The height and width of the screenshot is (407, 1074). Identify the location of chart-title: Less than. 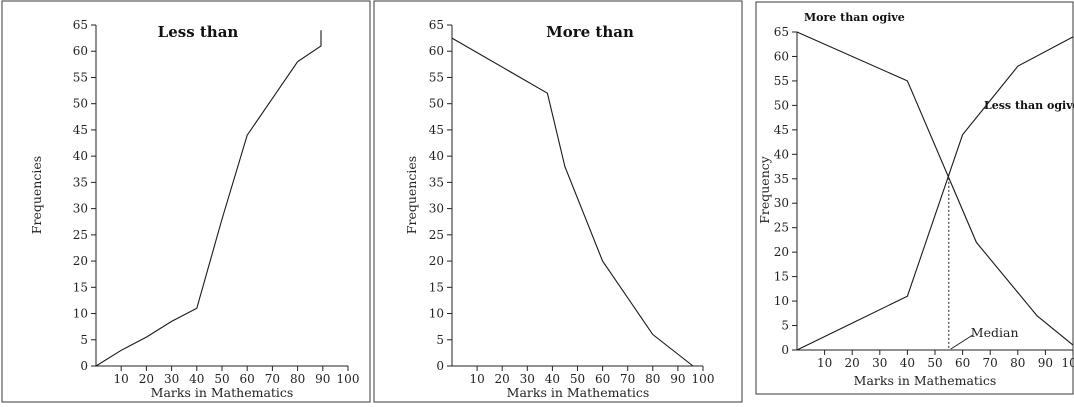
(198, 32).